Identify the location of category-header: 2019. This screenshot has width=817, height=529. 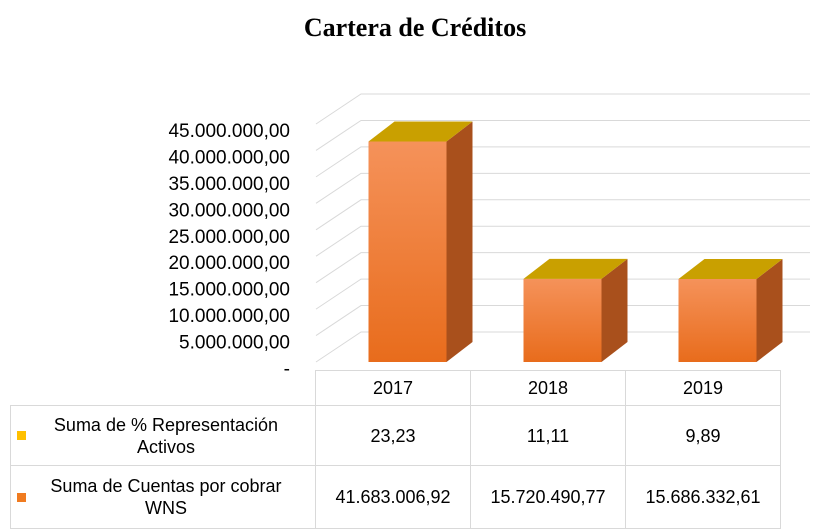
(703, 388).